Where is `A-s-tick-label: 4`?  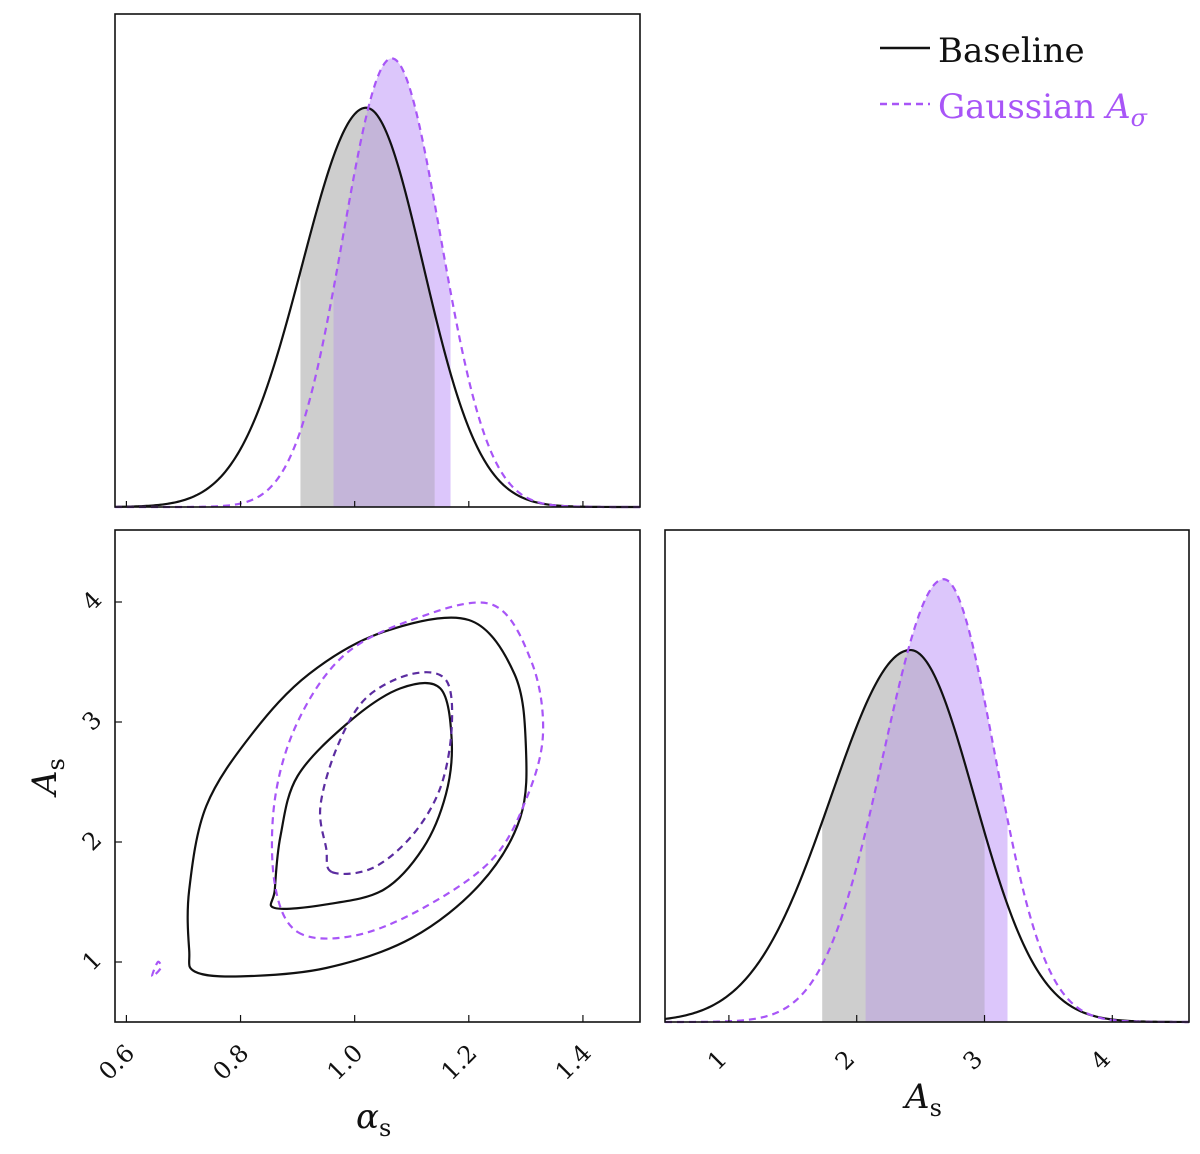
A-s-tick-label: 4 is located at coordinates (1100, 1060).